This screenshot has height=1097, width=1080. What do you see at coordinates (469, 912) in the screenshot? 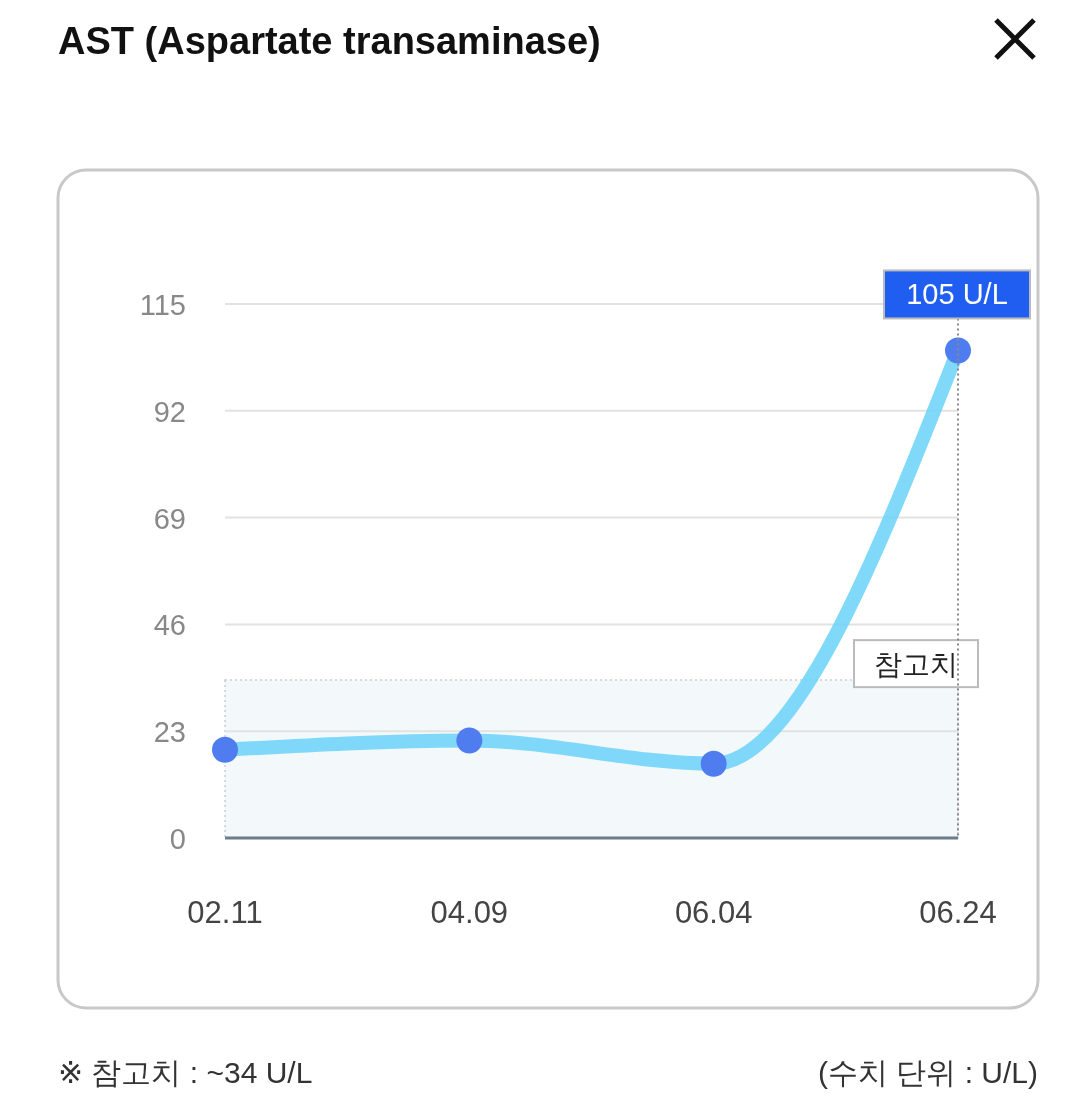
I see `x-tick-label: 04.09` at bounding box center [469, 912].